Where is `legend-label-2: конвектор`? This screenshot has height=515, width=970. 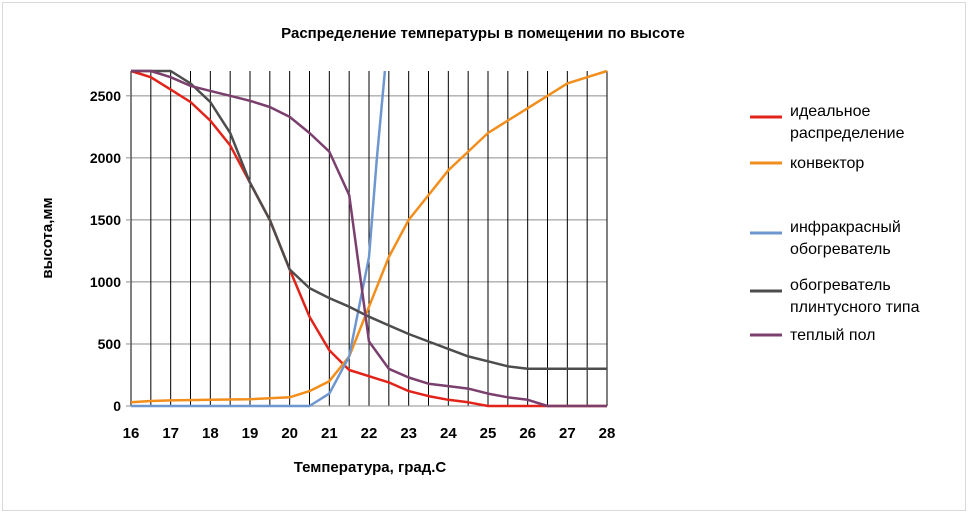 legend-label-2: конвектор is located at coordinates (827, 163).